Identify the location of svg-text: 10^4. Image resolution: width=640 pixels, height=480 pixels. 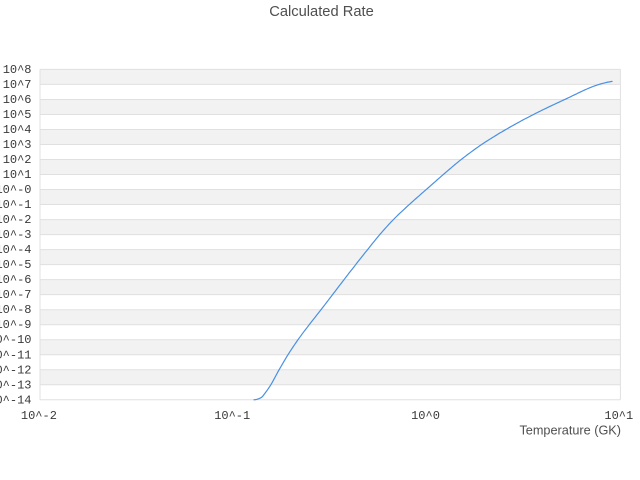
(17, 130).